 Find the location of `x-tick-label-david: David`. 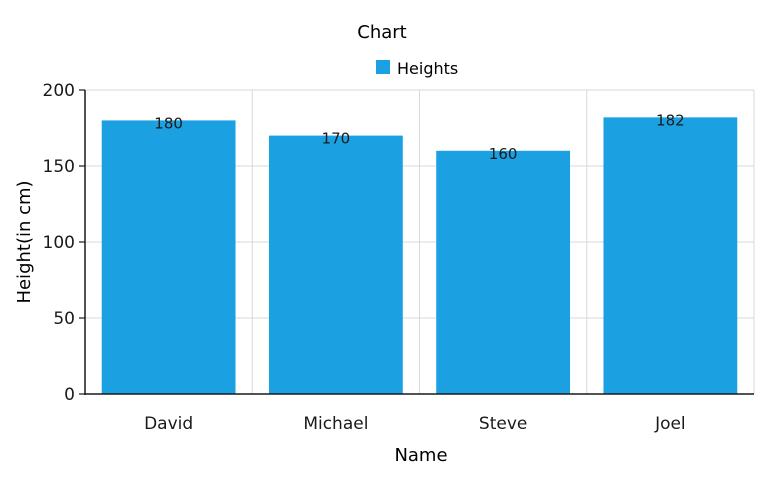

x-tick-label-david: David is located at coordinates (168, 424).